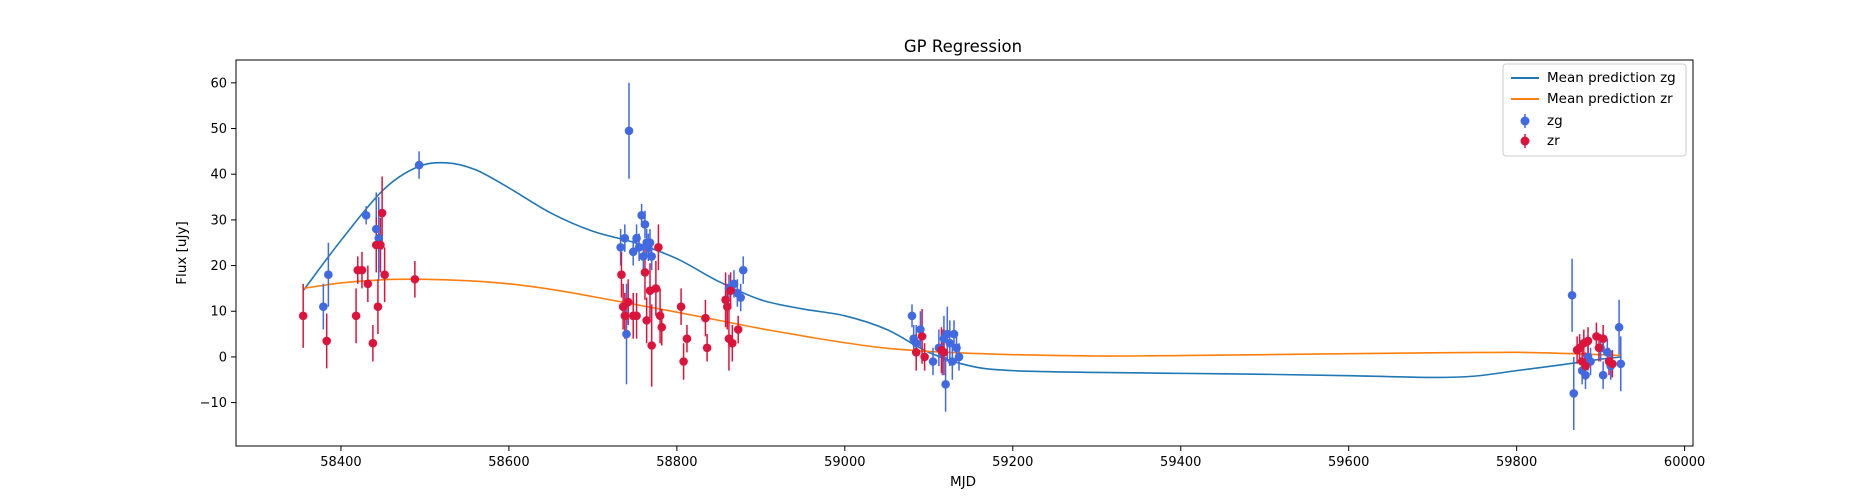 This screenshot has width=1875, height=500. Describe the element at coordinates (218, 220) in the screenshot. I see `y-tick-label: 30` at that location.